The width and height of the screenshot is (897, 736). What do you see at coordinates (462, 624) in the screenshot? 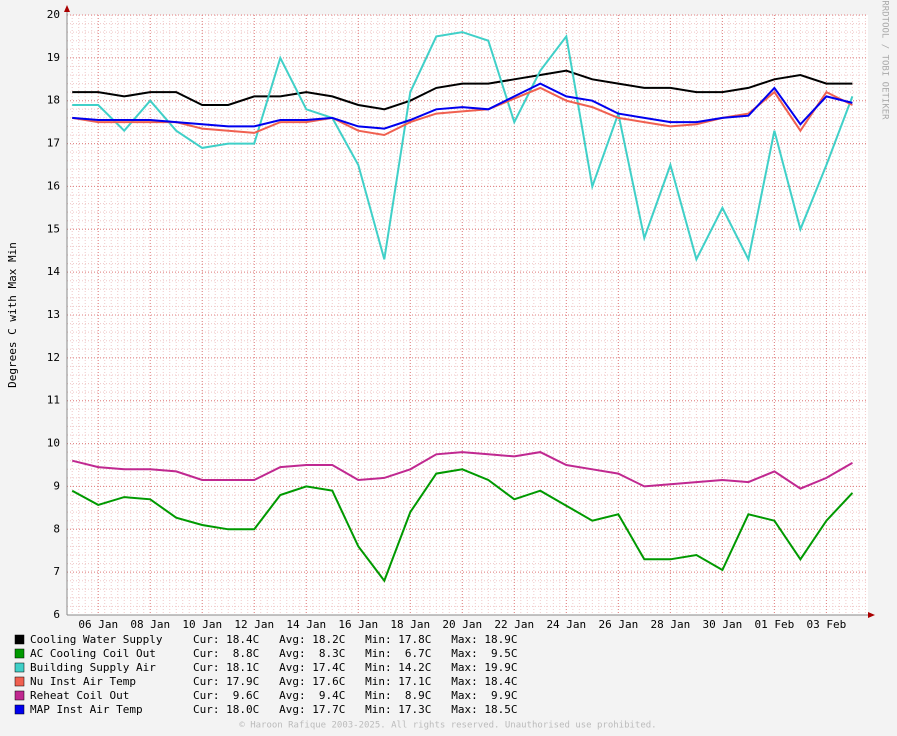
I see `x-tick-label: 20 Jan` at bounding box center [462, 624].